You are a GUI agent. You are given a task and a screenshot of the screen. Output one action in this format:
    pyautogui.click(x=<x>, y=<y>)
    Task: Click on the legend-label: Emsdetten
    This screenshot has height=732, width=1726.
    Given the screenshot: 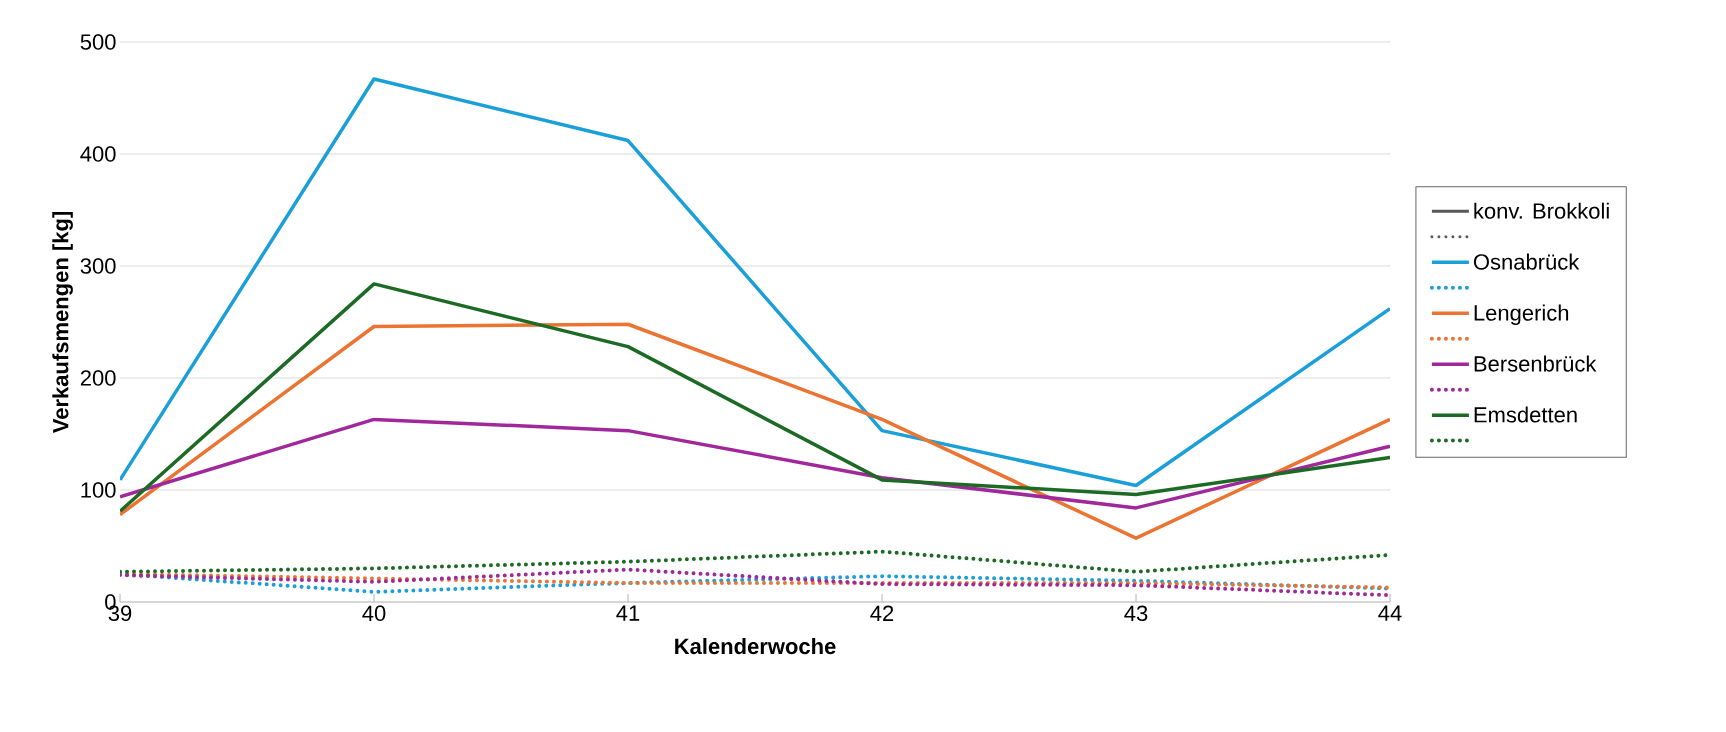 What is the action you would take?
    pyautogui.click(x=1525, y=414)
    